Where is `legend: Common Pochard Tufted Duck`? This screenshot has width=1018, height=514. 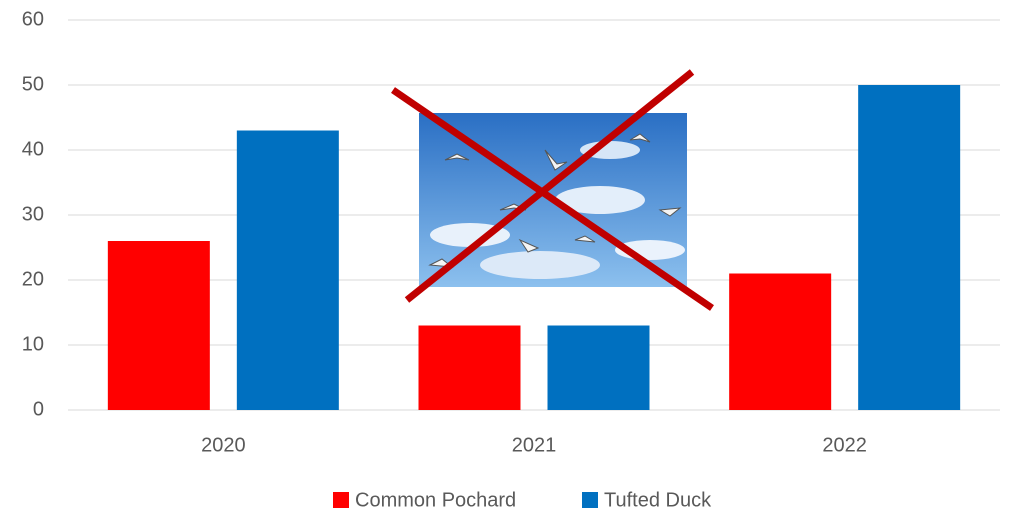 legend: Common Pochard Tufted Duck is located at coordinates (522, 500).